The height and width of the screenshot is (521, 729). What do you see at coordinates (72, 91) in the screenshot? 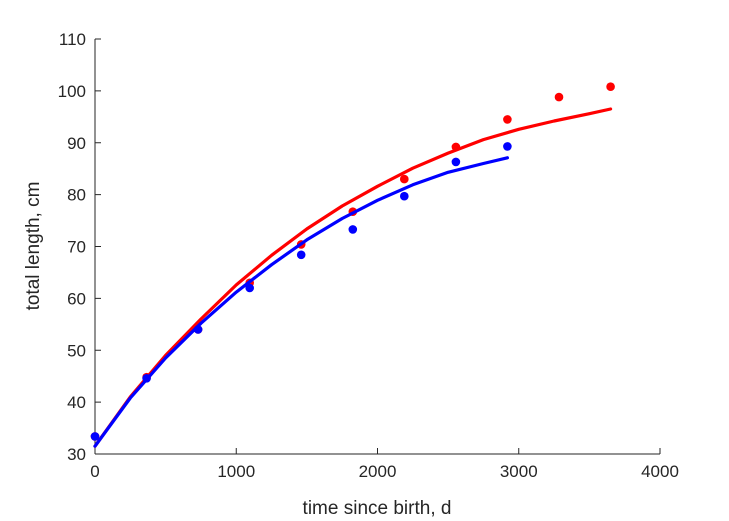
I see `y-tick-label: 100` at bounding box center [72, 91].